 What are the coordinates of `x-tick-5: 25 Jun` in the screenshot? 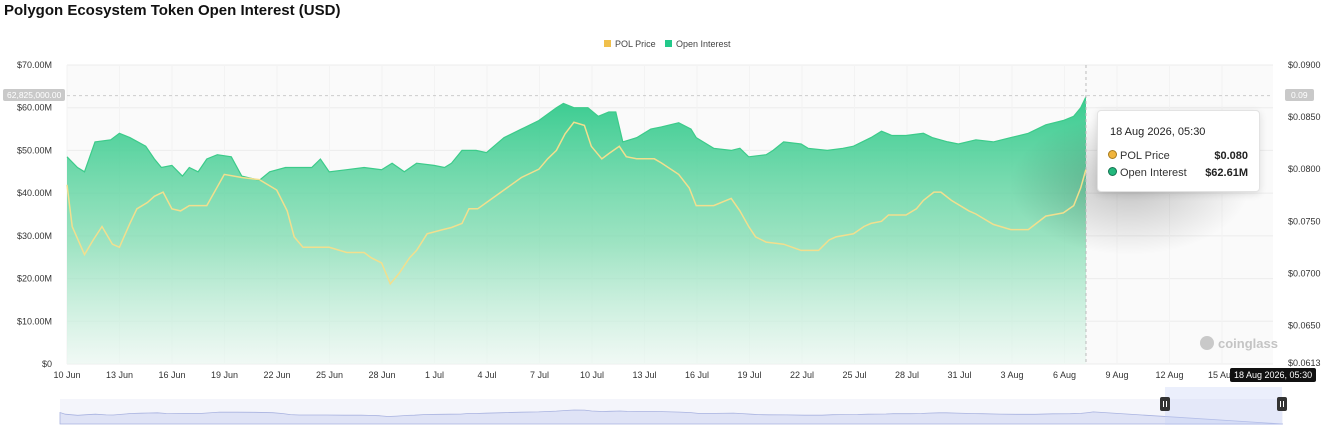 It's located at (329, 375).